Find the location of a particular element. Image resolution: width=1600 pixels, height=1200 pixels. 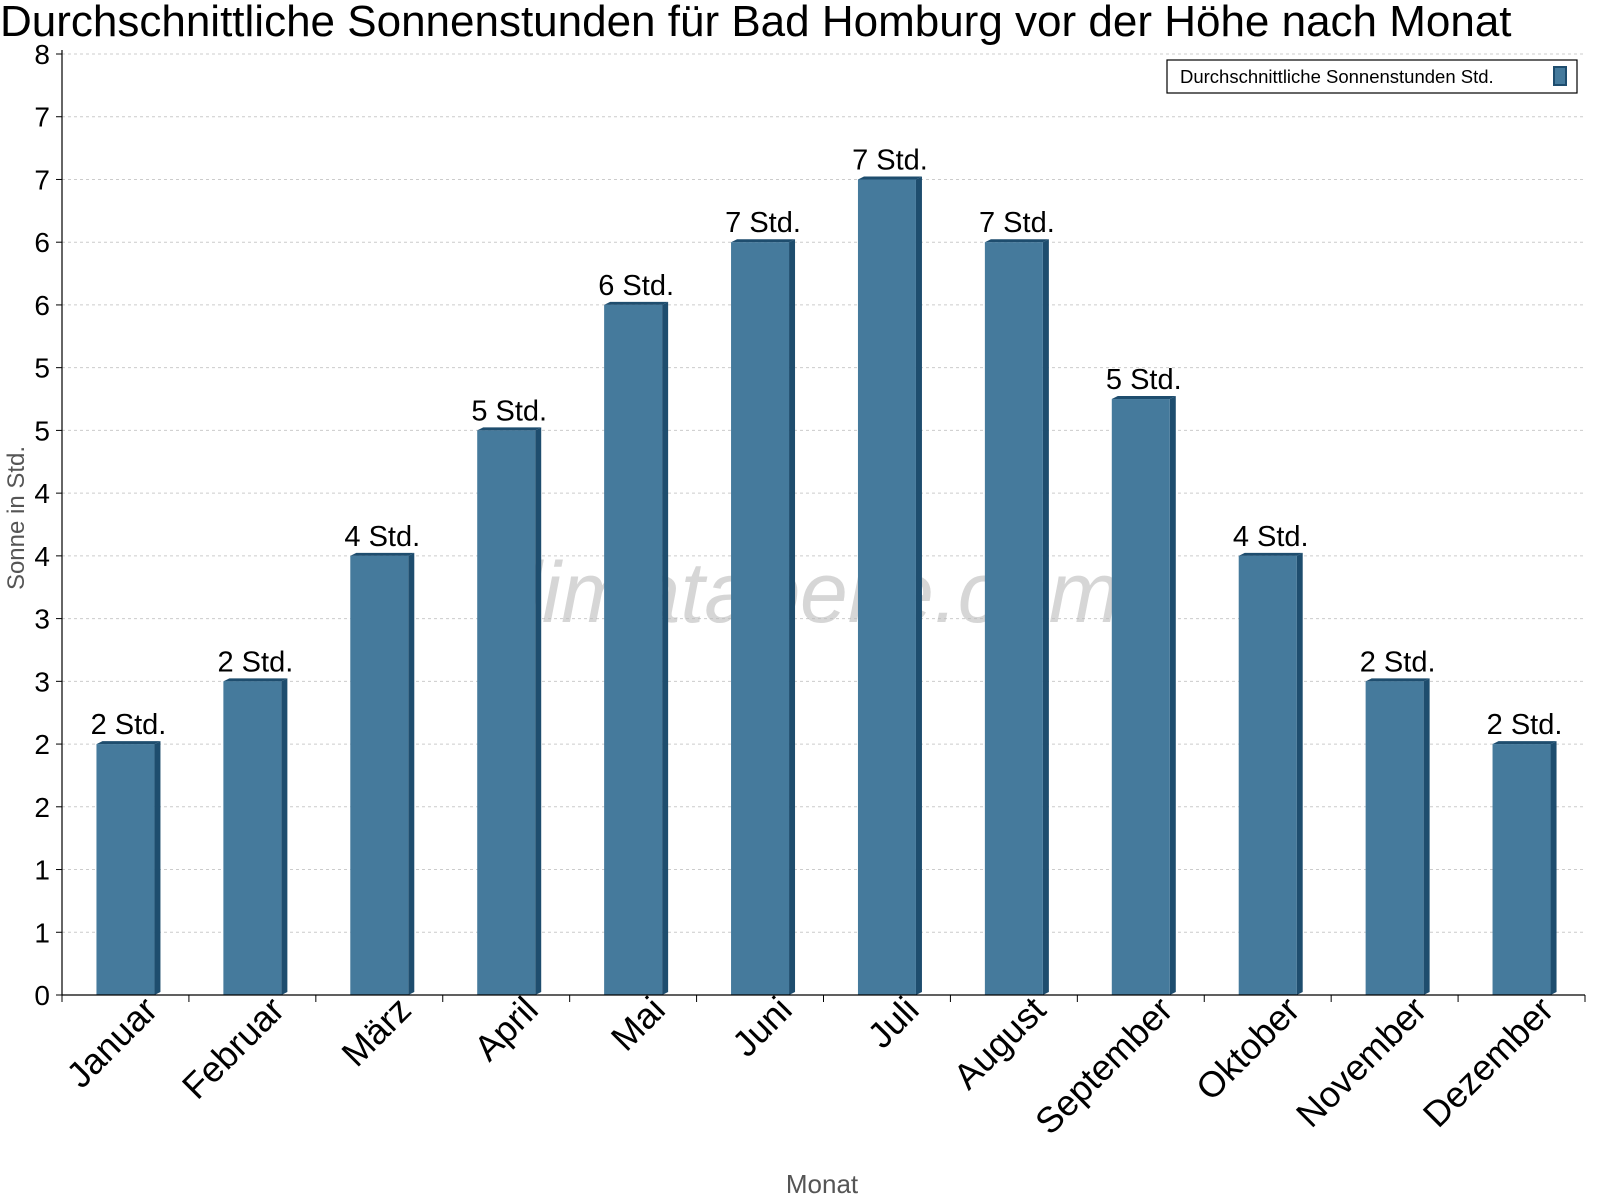

legend-box is located at coordinates (1372, 76).